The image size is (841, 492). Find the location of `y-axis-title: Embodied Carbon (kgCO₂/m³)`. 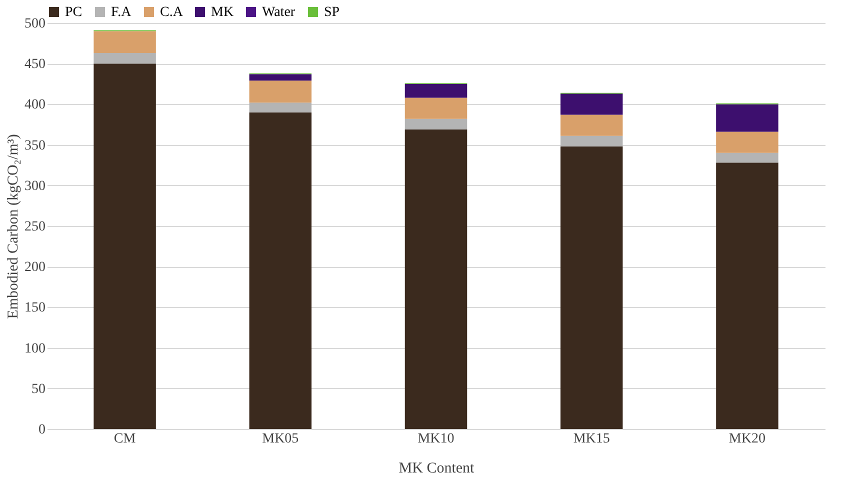

y-axis-title: Embodied Carbon (kgCO₂/m³) is located at coordinates (14, 226).